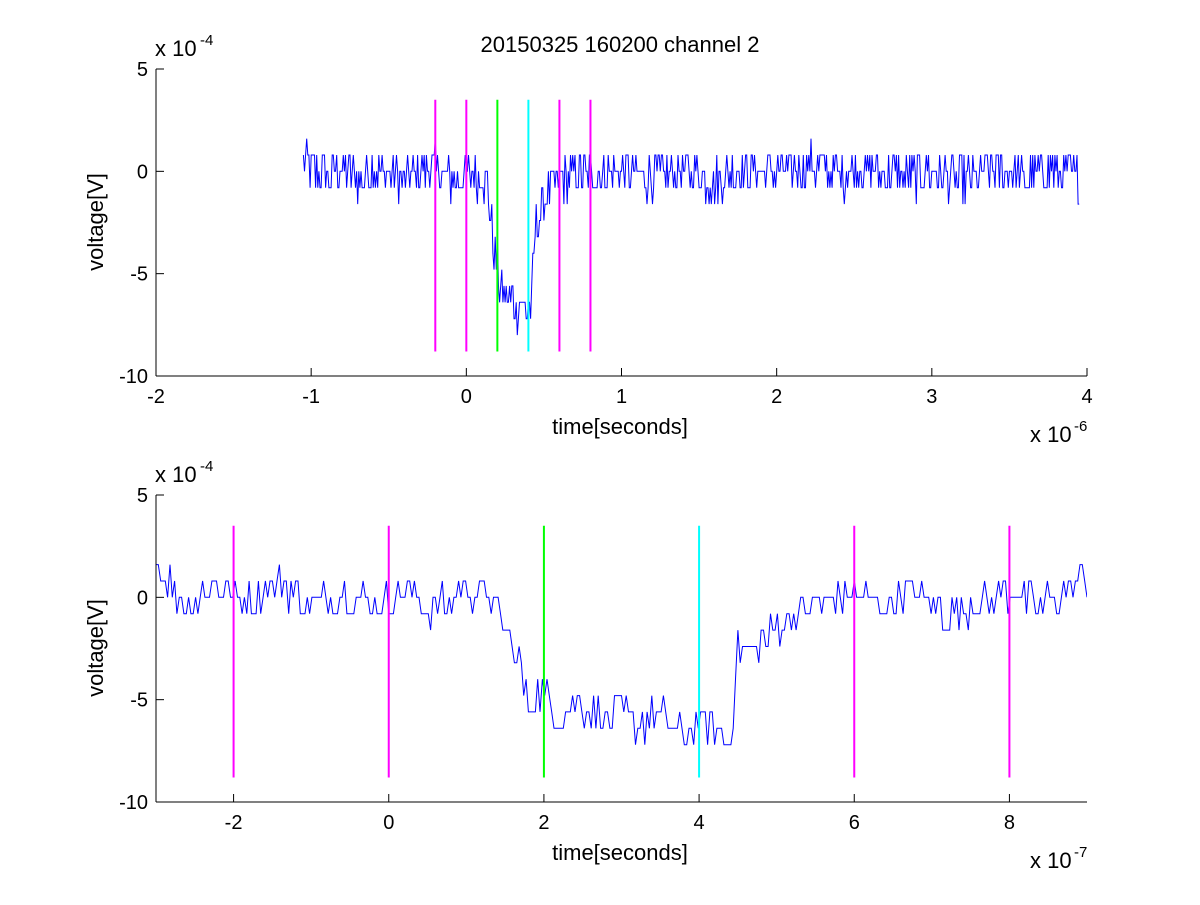 The width and height of the screenshot is (1200, 905). What do you see at coordinates (854, 823) in the screenshot?
I see `x-tick-label: 6` at bounding box center [854, 823].